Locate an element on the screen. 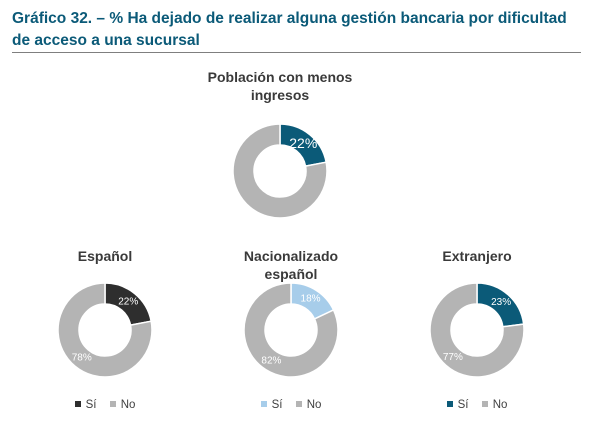 The image size is (594, 429). title-divider is located at coordinates (296, 52).